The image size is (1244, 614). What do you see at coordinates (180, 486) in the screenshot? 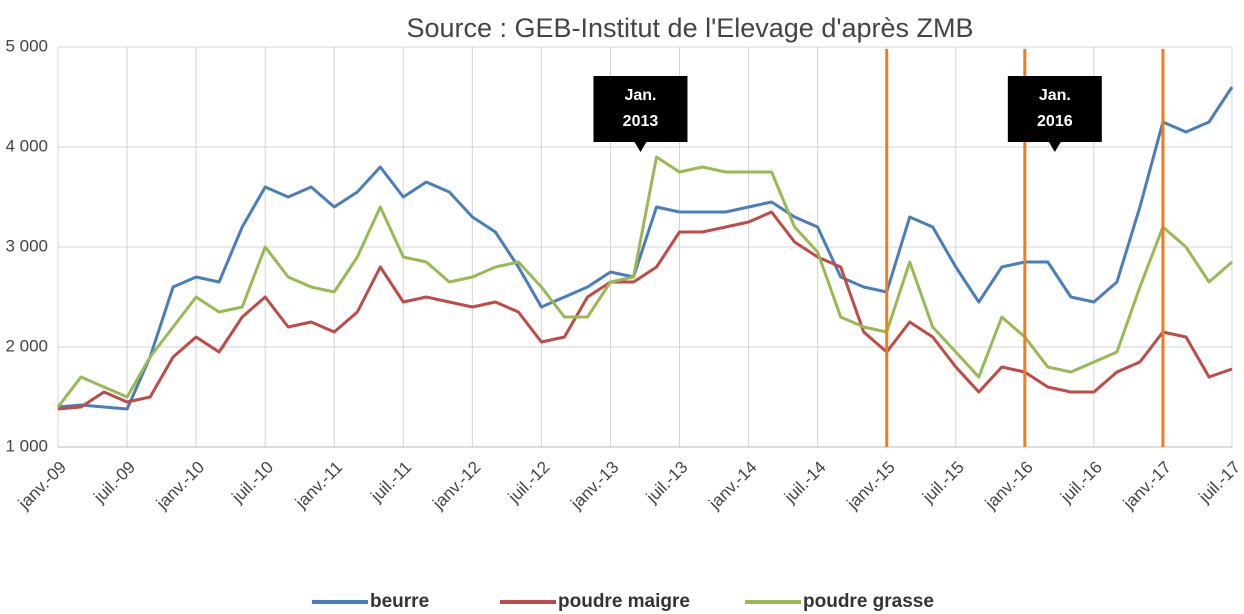
I see `x-tick-label: janv.-10` at bounding box center [180, 486].